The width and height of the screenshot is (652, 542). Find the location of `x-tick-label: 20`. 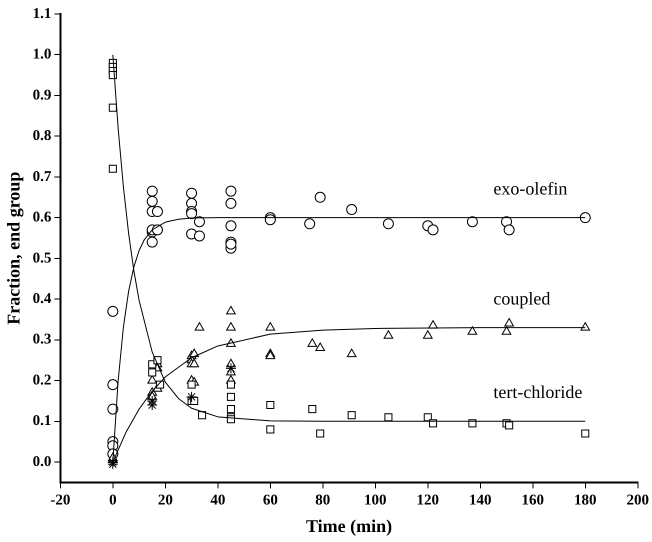

x-tick-label: 20 is located at coordinates (165, 500).